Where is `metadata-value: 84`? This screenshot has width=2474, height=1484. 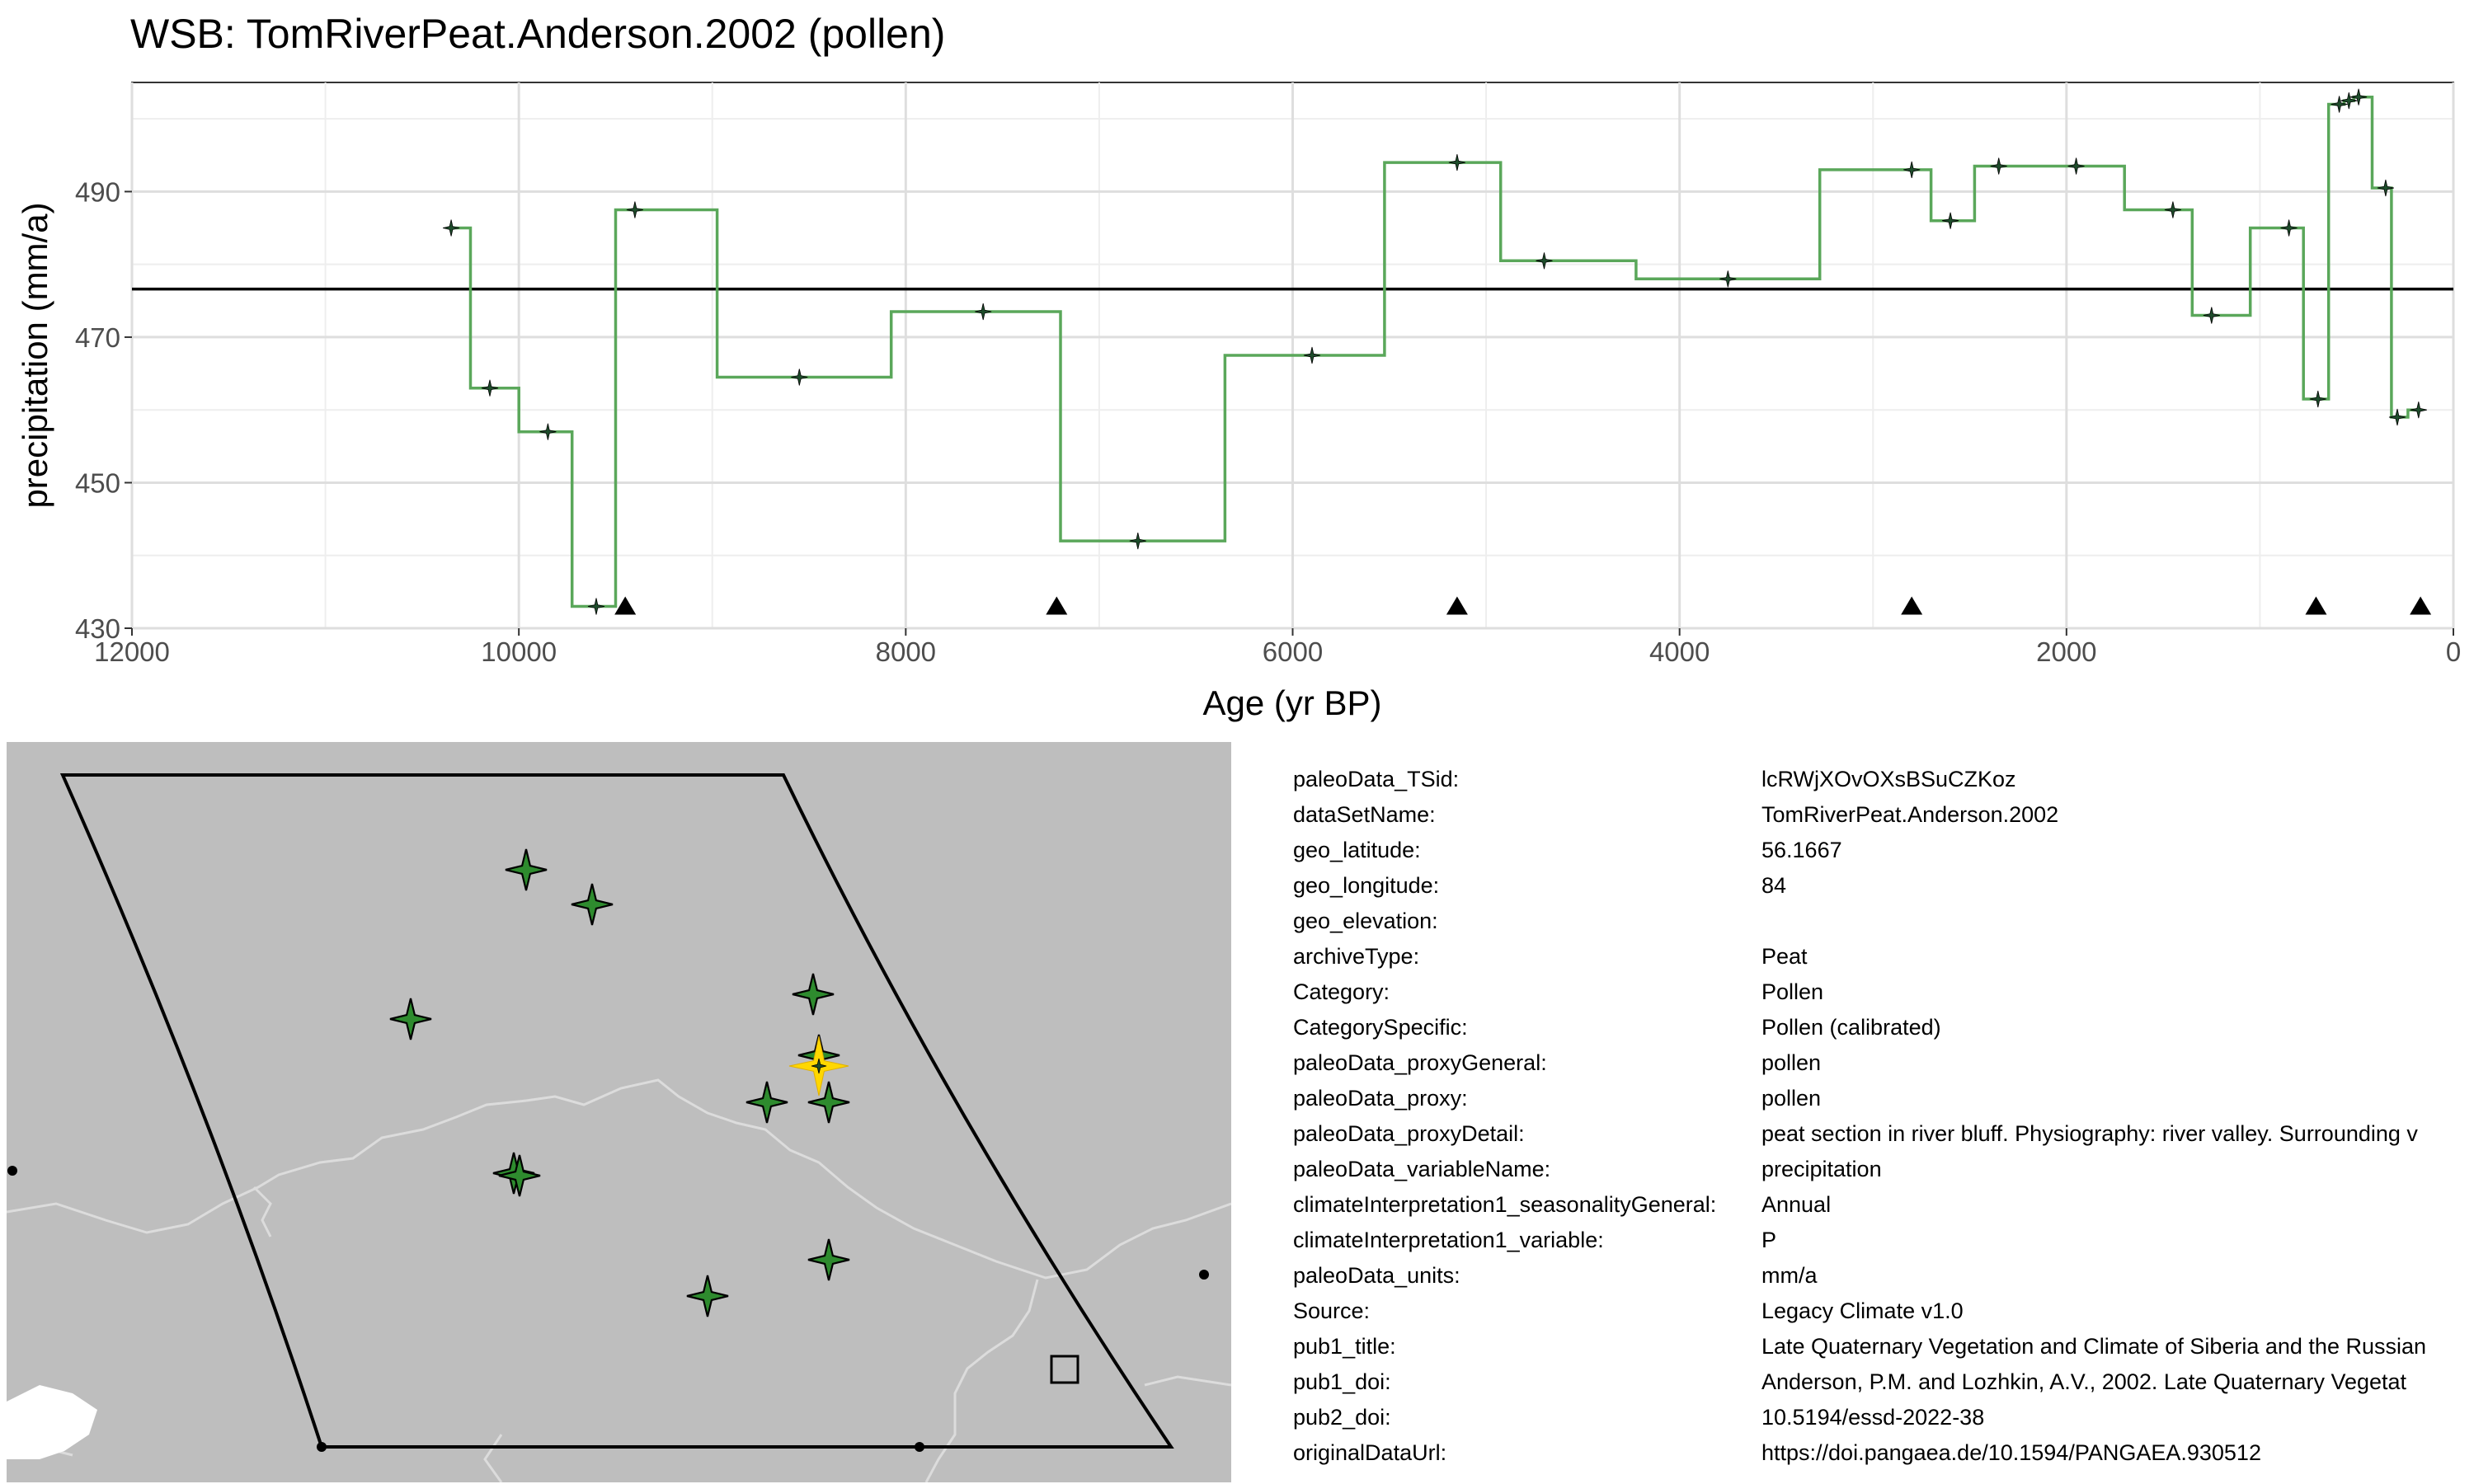
metadata-value: 84 is located at coordinates (1774, 886).